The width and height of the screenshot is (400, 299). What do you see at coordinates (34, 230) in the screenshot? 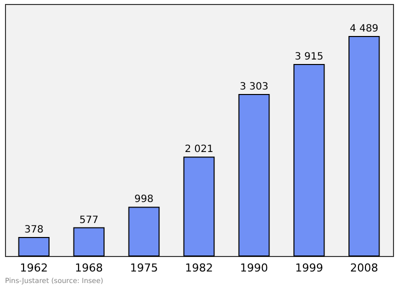
I see `data-label: 378` at bounding box center [34, 230].